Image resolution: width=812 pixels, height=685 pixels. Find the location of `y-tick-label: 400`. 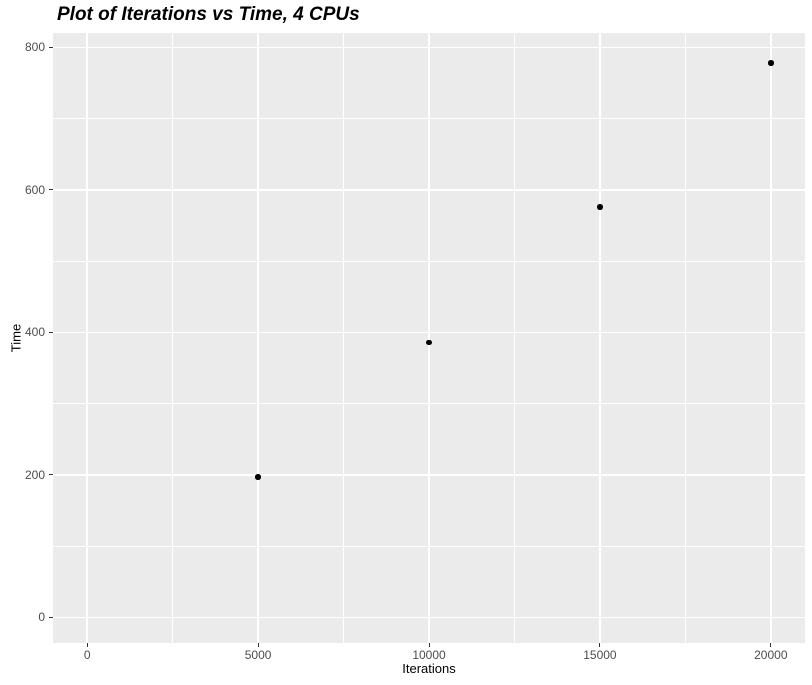

y-tick-label: 400 is located at coordinates (34, 332).